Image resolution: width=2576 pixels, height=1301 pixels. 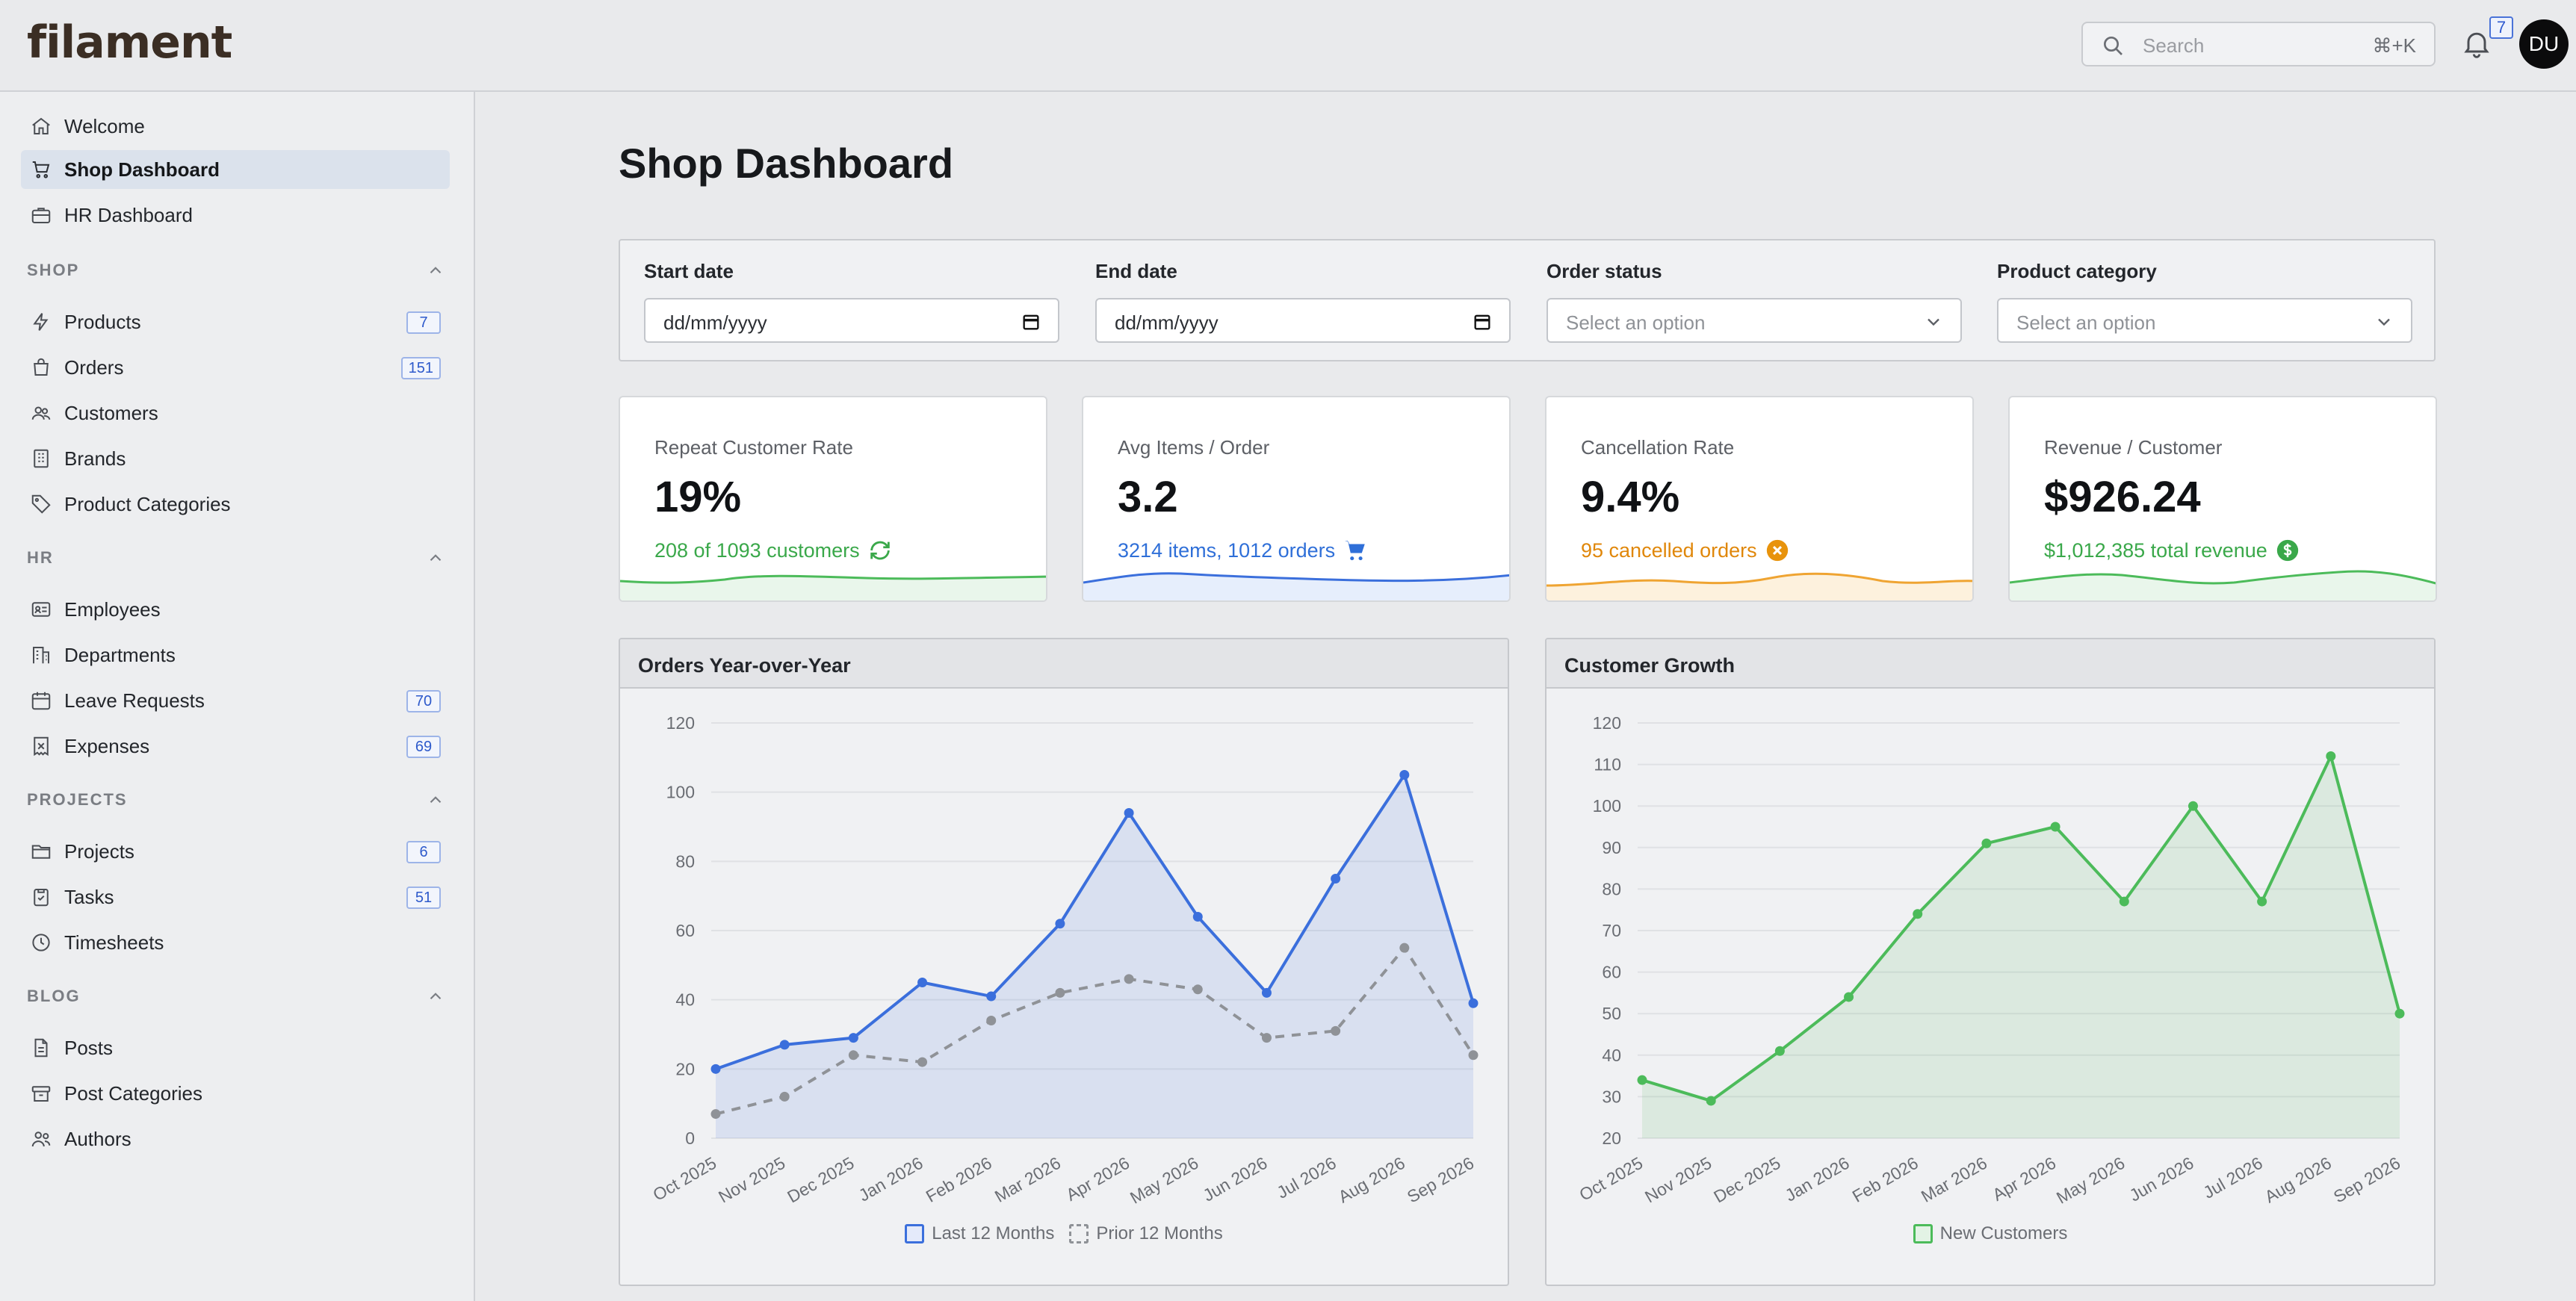 I want to click on legend-item-prior-12-months: Prior 12 Months, so click(x=1146, y=1233).